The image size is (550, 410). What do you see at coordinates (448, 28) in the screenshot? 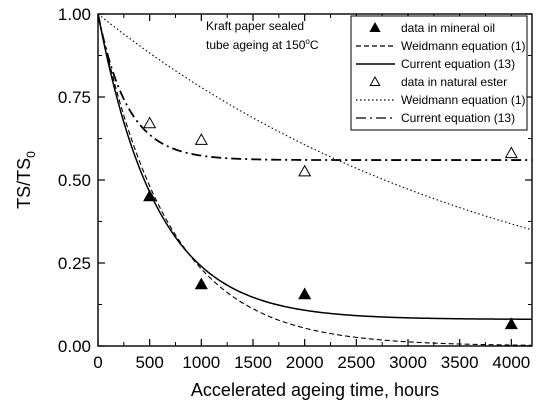
I see `legend-label-0: data in mineral oil` at bounding box center [448, 28].